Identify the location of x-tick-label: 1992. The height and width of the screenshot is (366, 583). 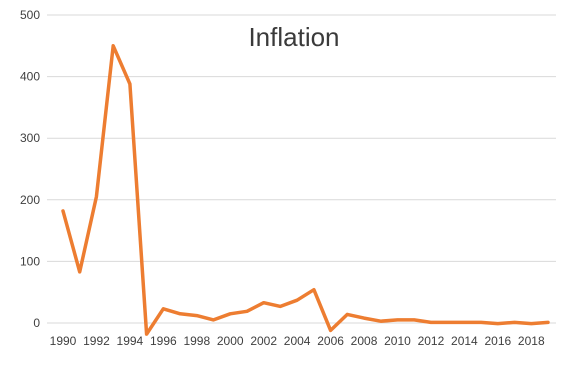
(96, 341).